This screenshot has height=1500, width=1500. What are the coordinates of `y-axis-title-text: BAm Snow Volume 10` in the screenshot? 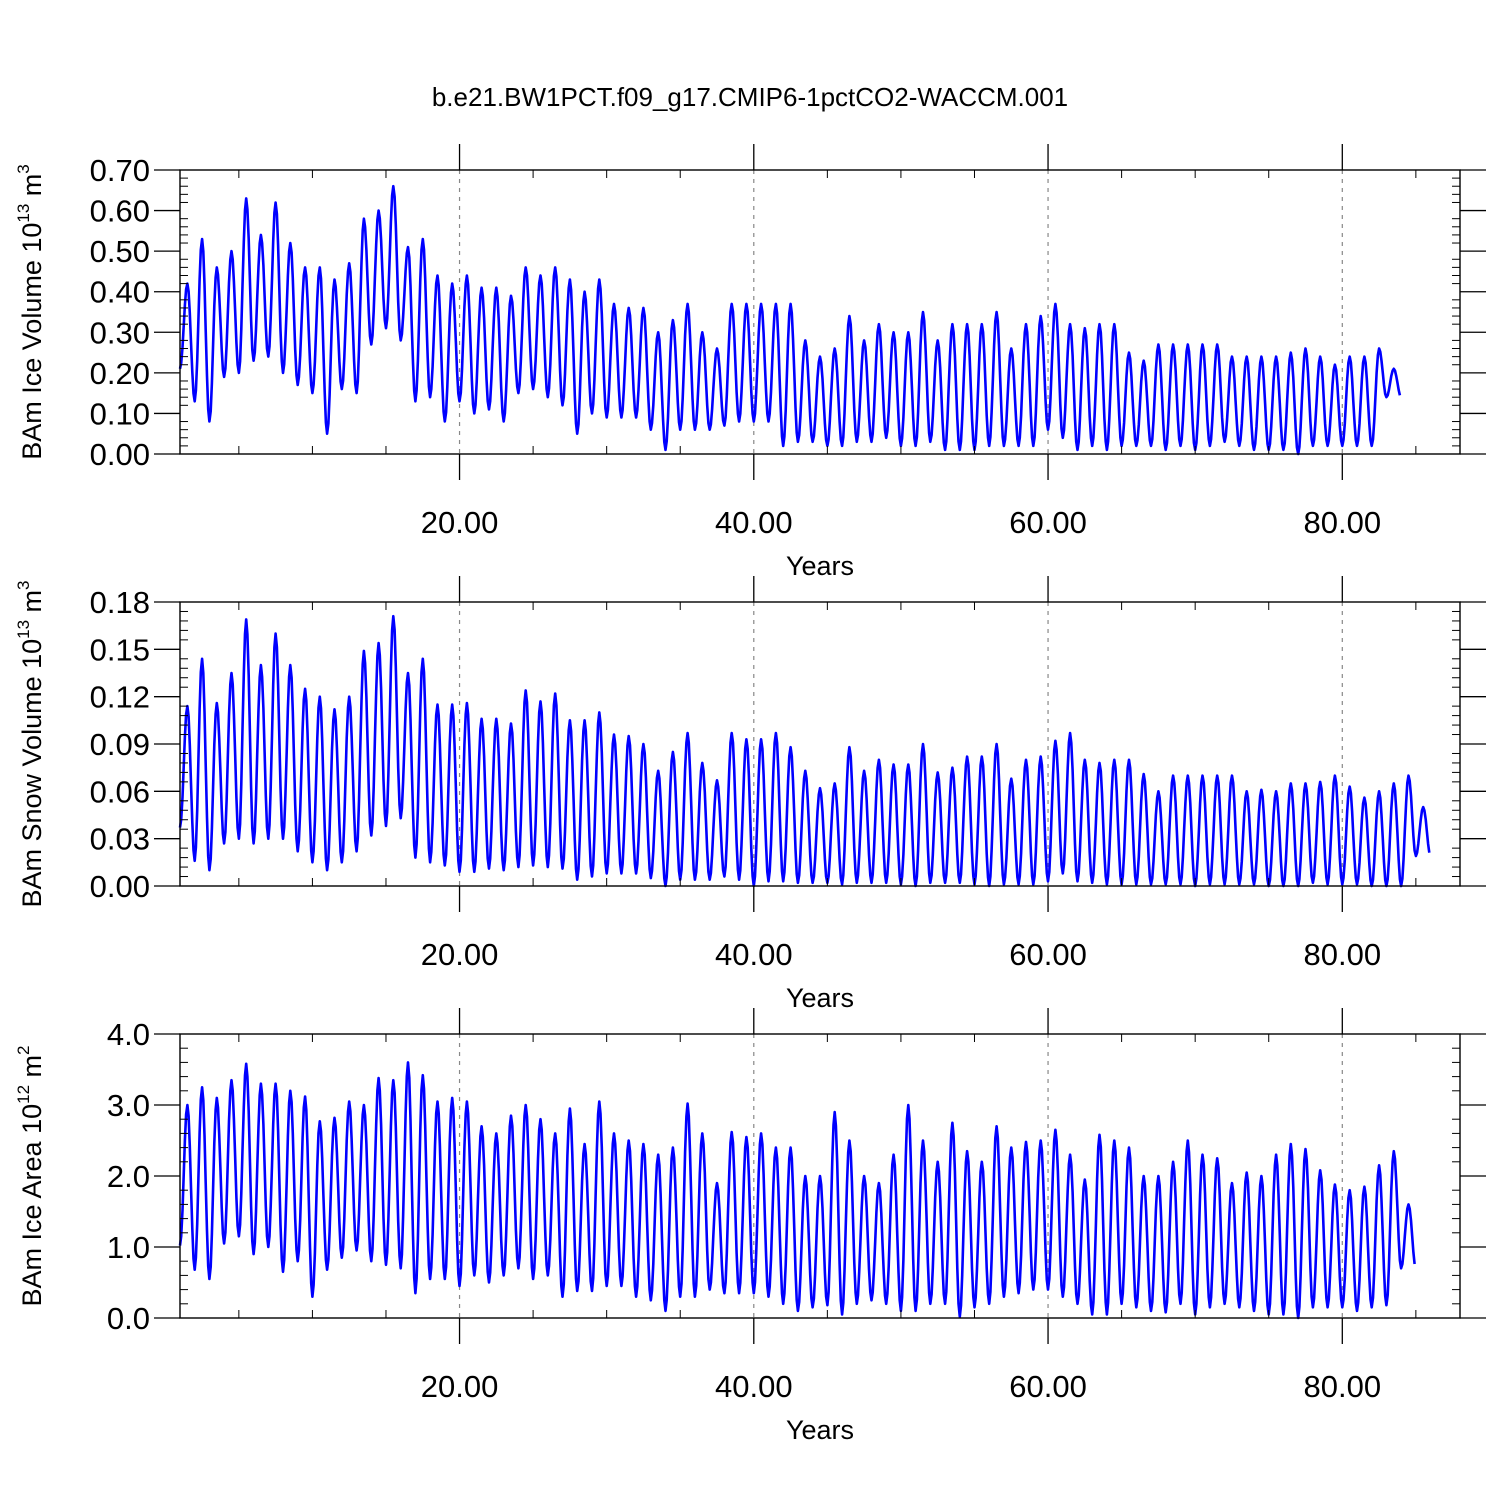 It's located at (32, 773).